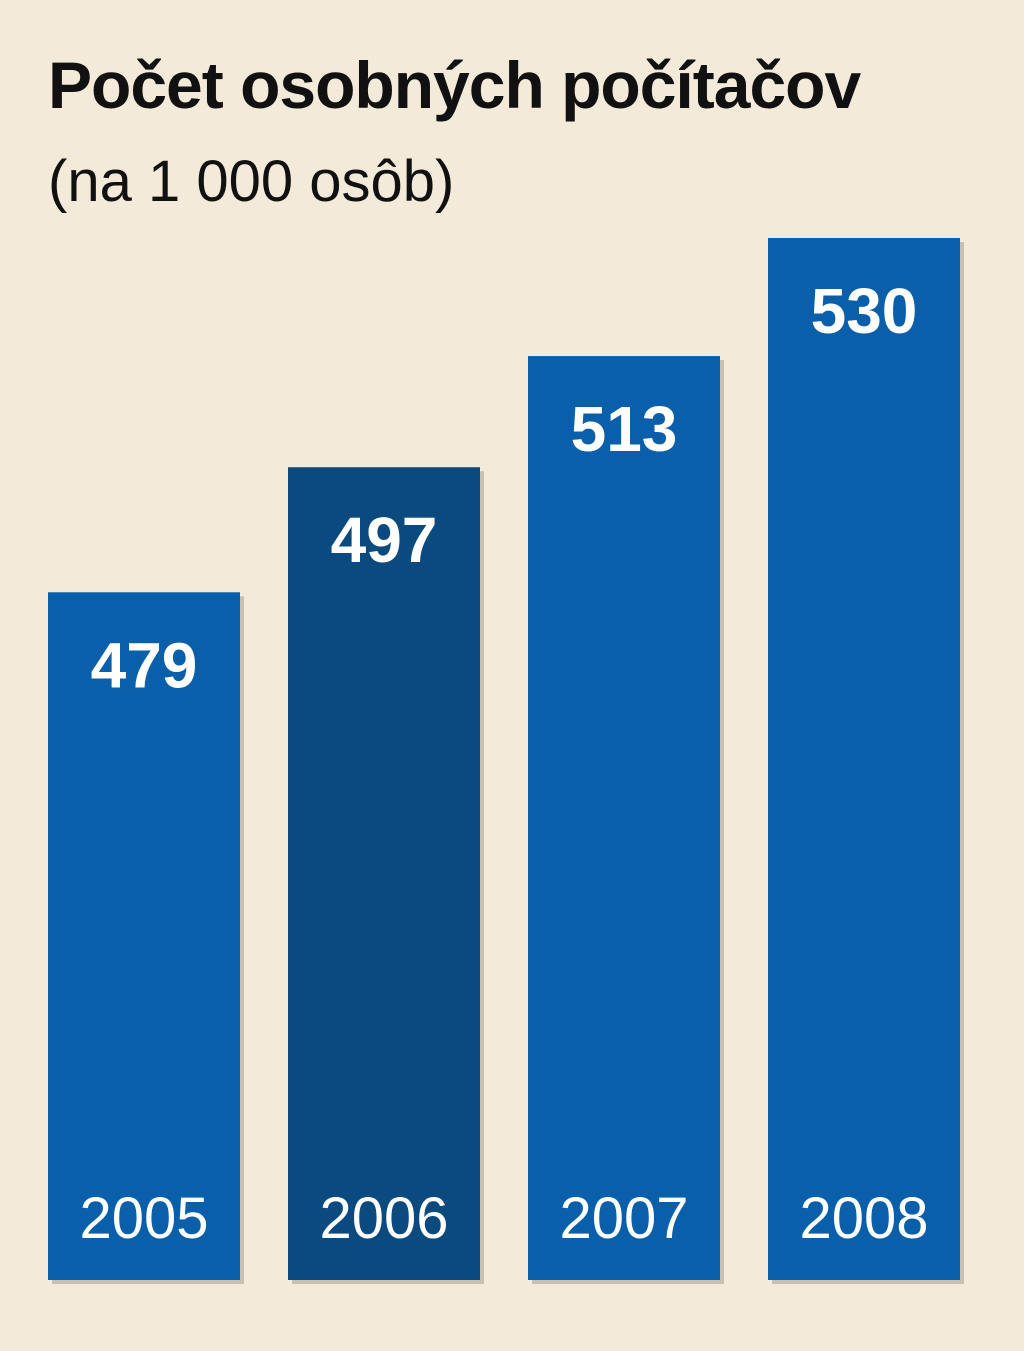 This screenshot has height=1351, width=1024. I want to click on category-label-2006: 2006, so click(383, 1218).